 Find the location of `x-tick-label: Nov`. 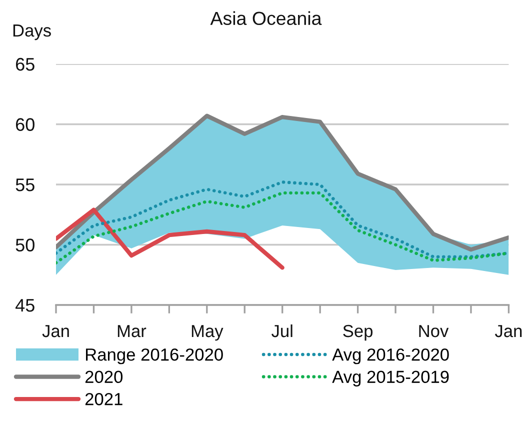

x-tick-label: Nov is located at coordinates (434, 331).